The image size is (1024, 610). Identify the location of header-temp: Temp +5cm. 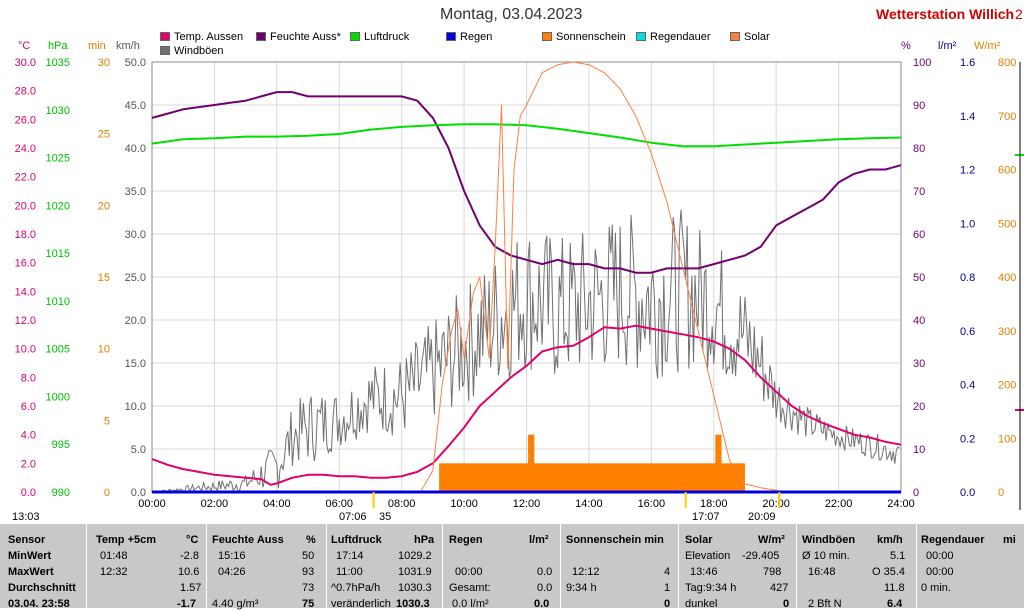
(126, 540).